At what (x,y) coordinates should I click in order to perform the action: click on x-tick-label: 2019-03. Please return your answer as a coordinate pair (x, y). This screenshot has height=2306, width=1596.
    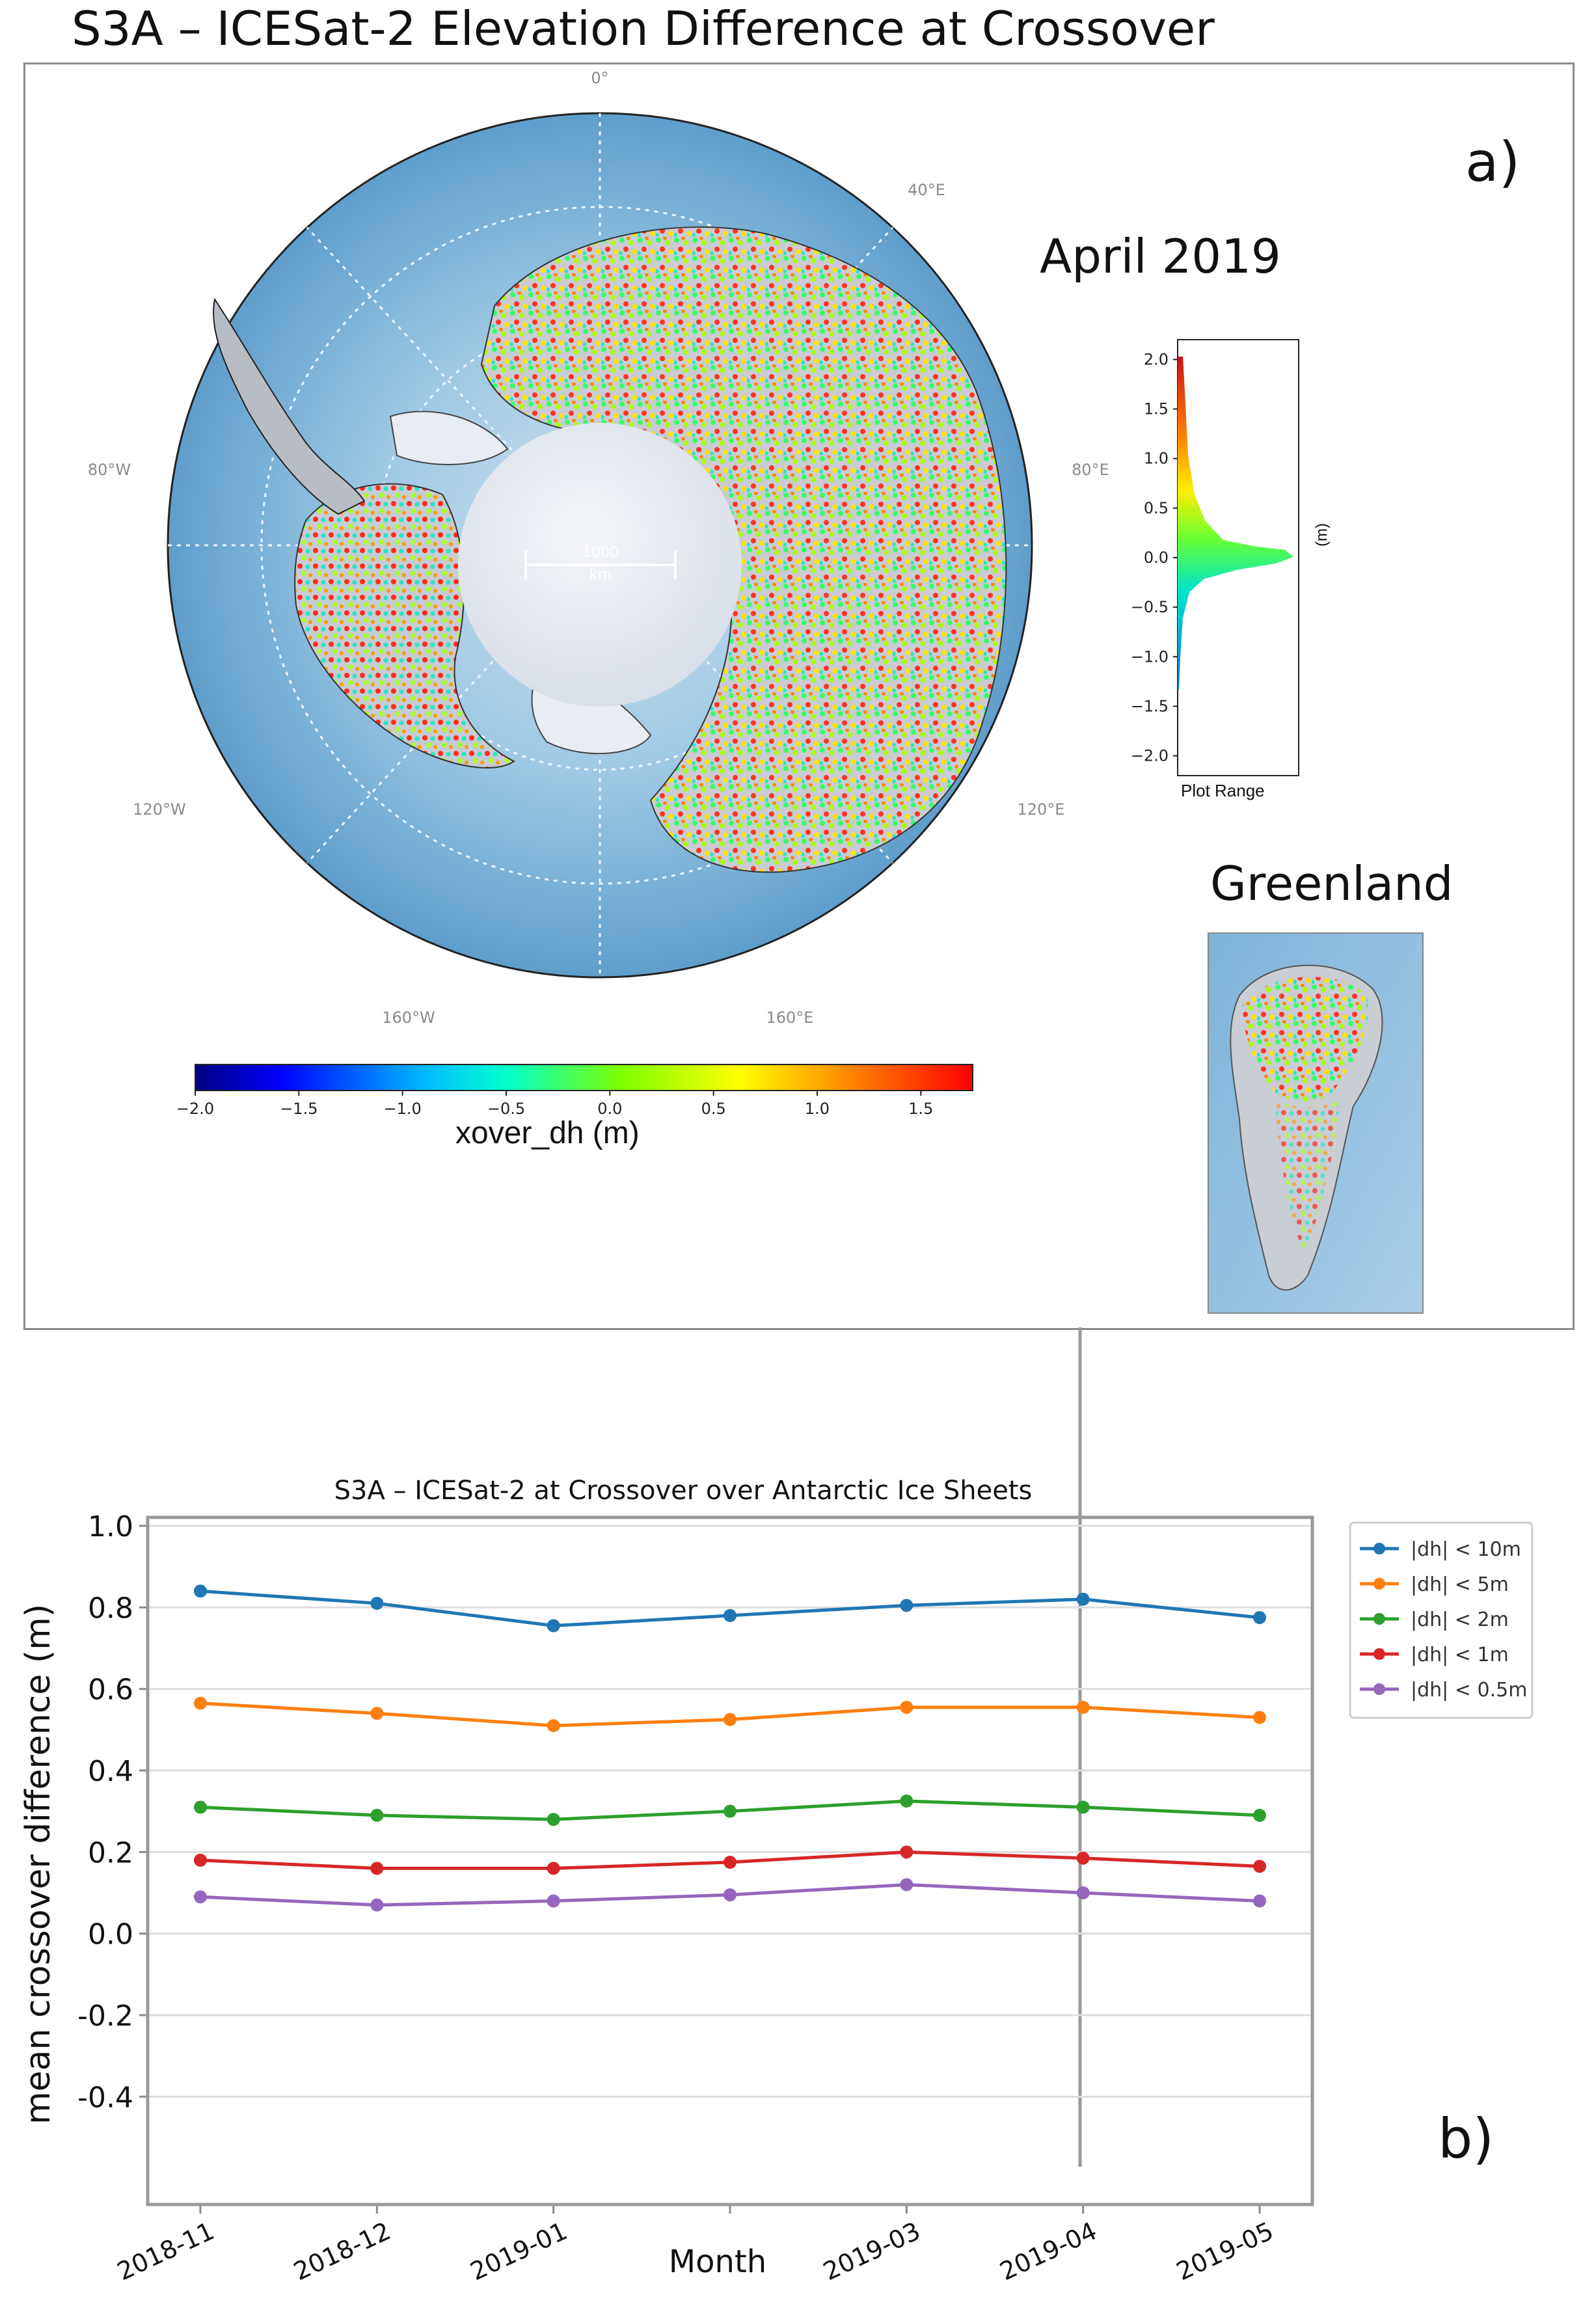
    Looking at the image, I should click on (872, 2251).